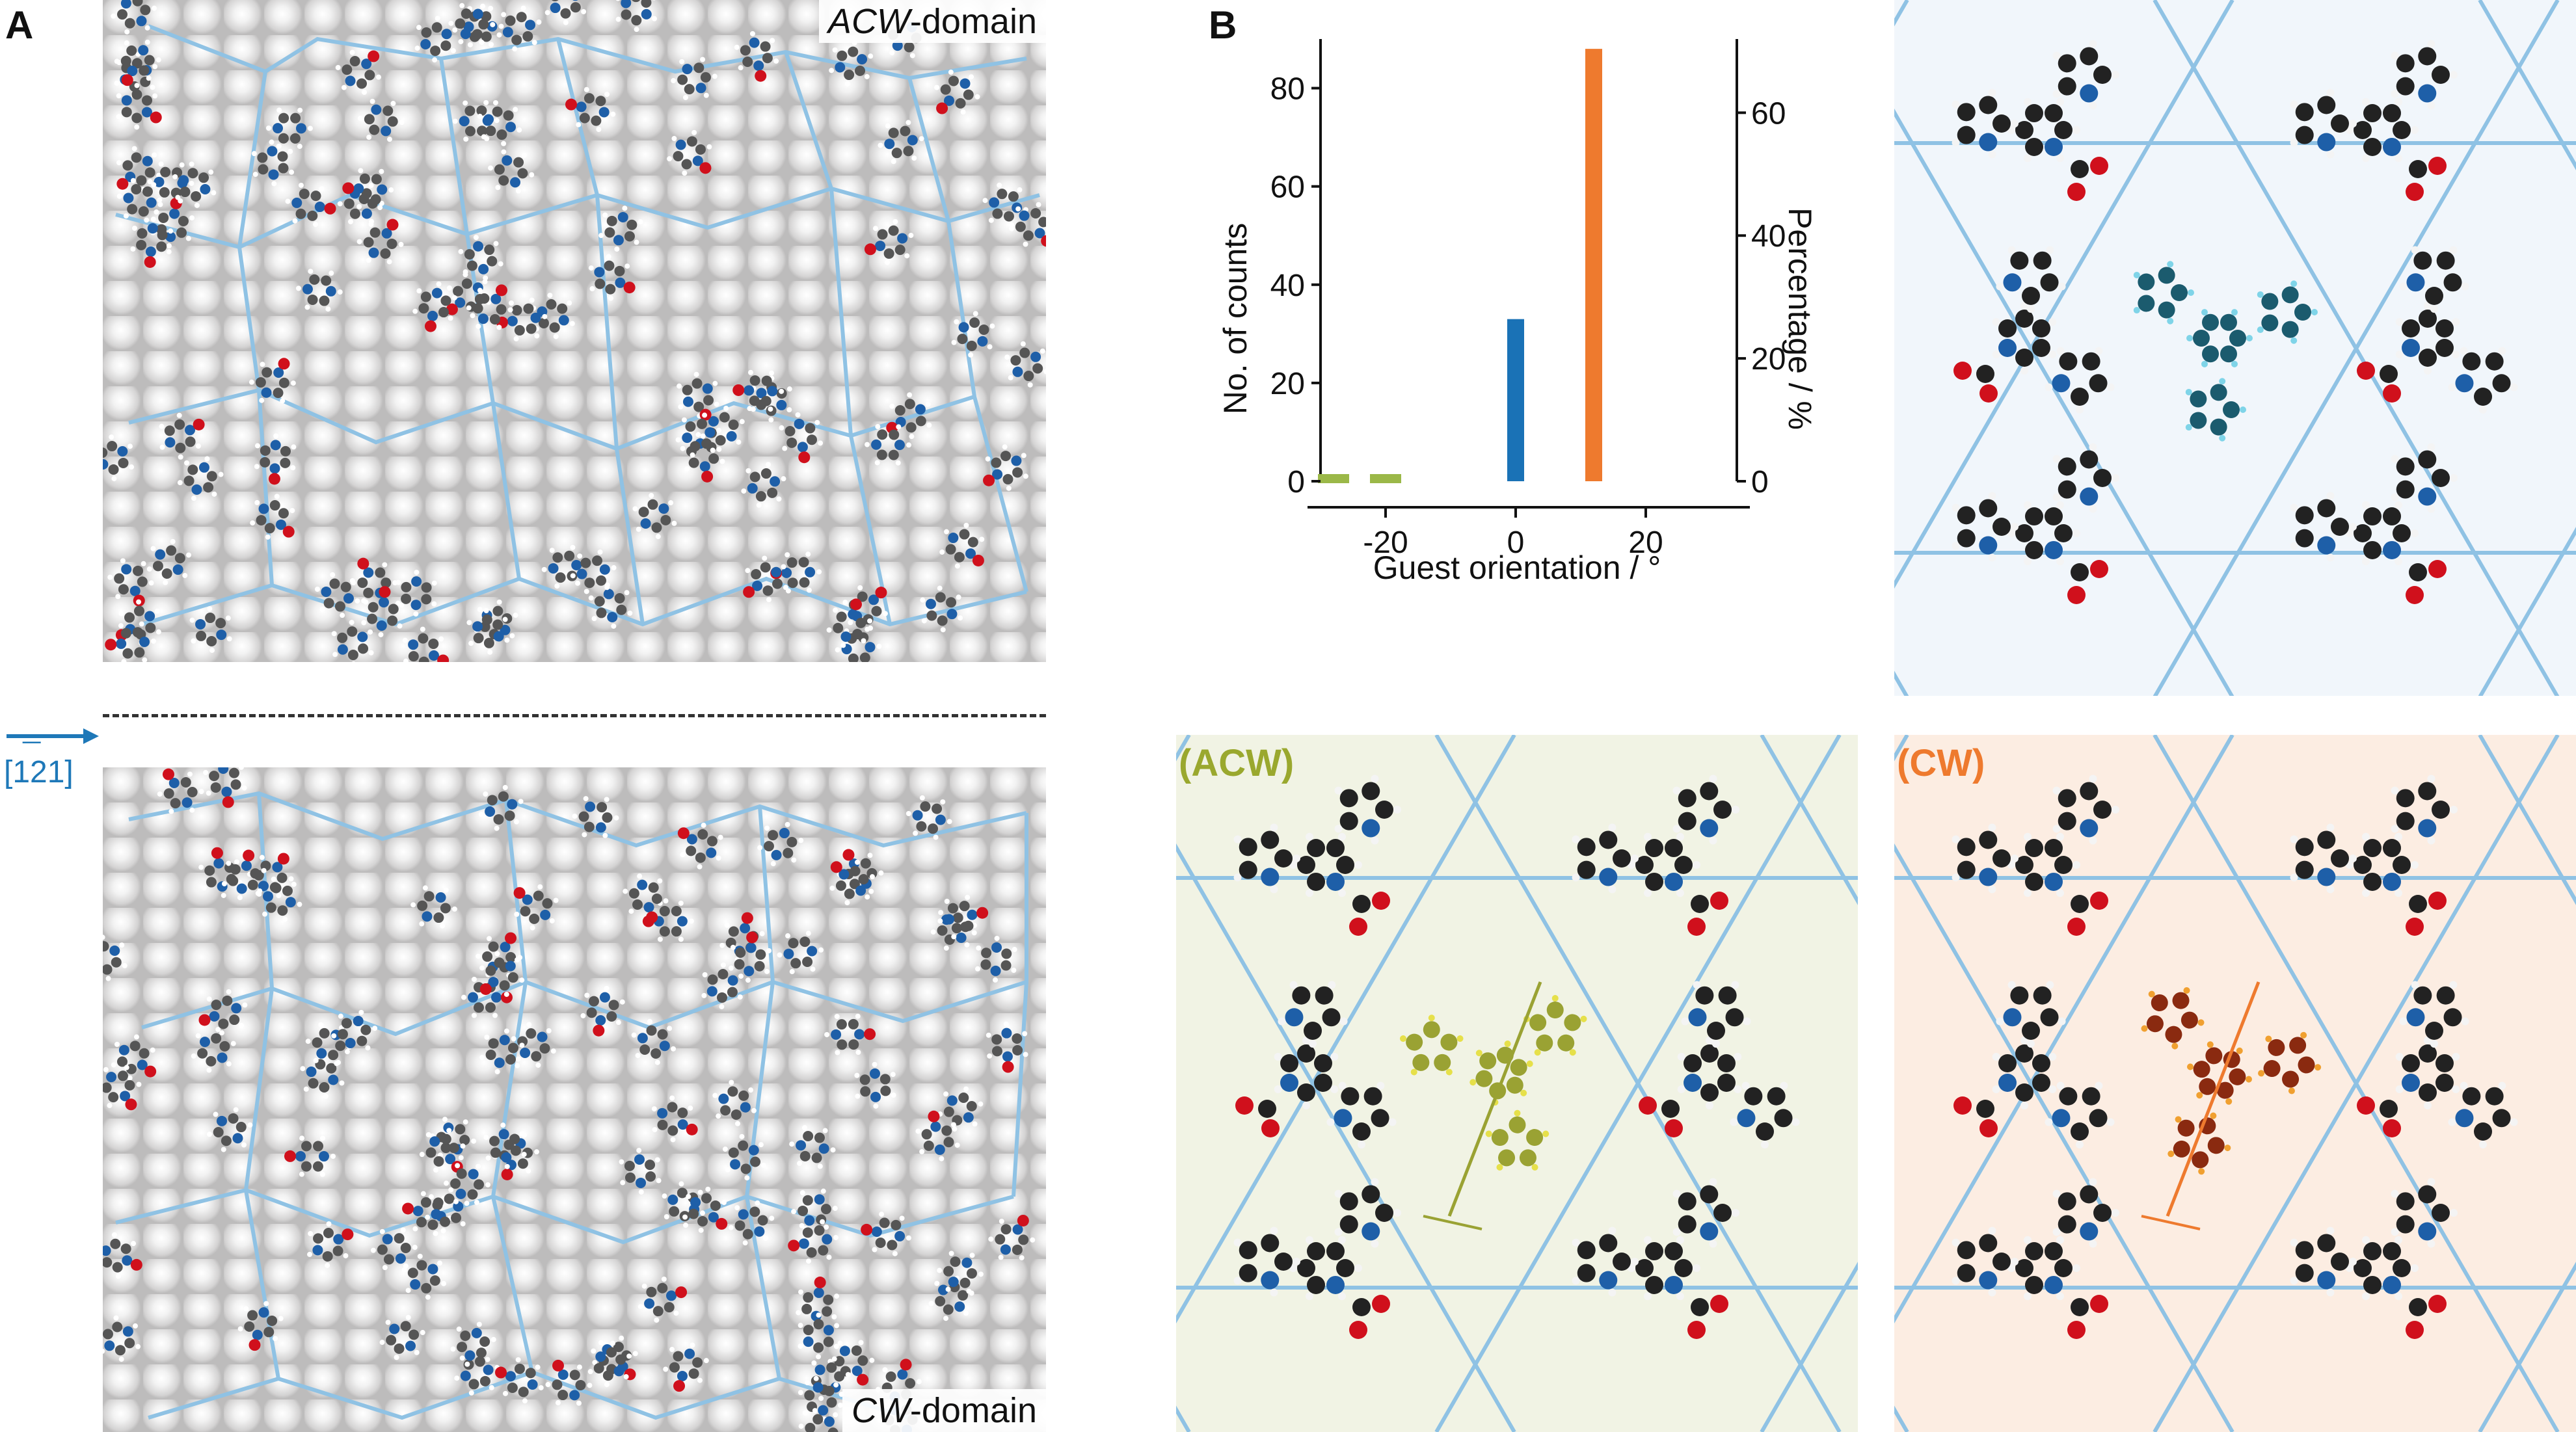 The height and width of the screenshot is (1432, 2576). I want to click on chart-ytick-label: 20, so click(1287, 384).